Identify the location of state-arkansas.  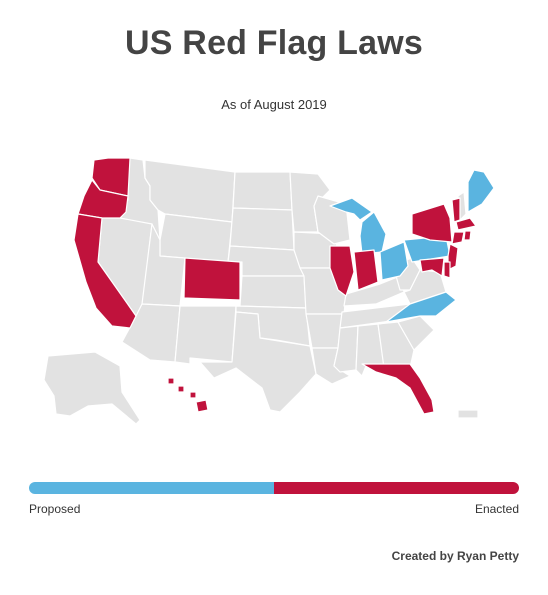
(324, 331).